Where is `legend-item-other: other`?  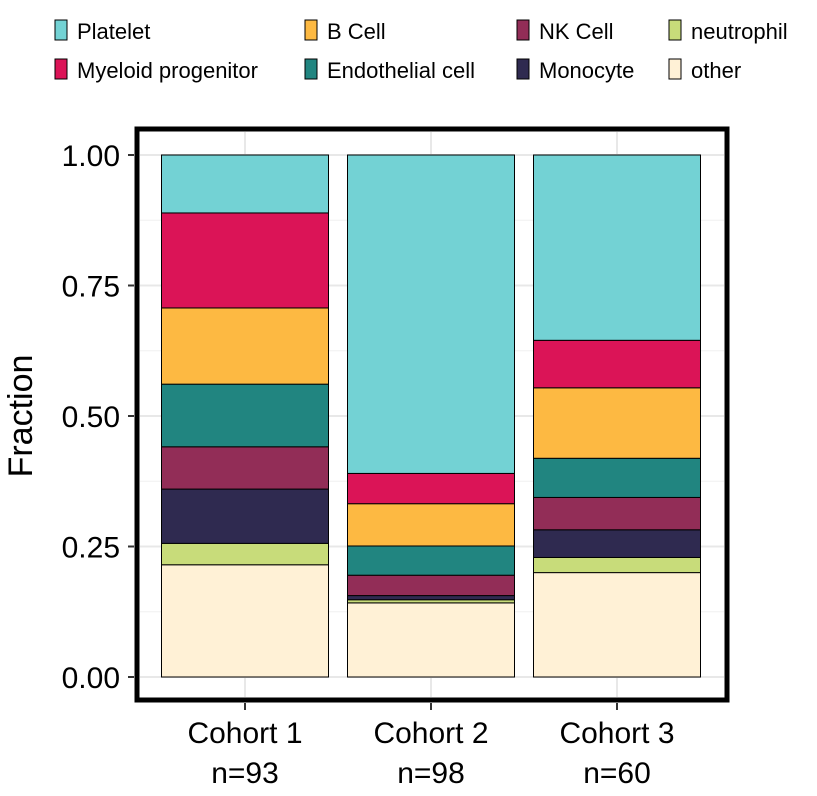 legend-item-other: other is located at coordinates (704, 70).